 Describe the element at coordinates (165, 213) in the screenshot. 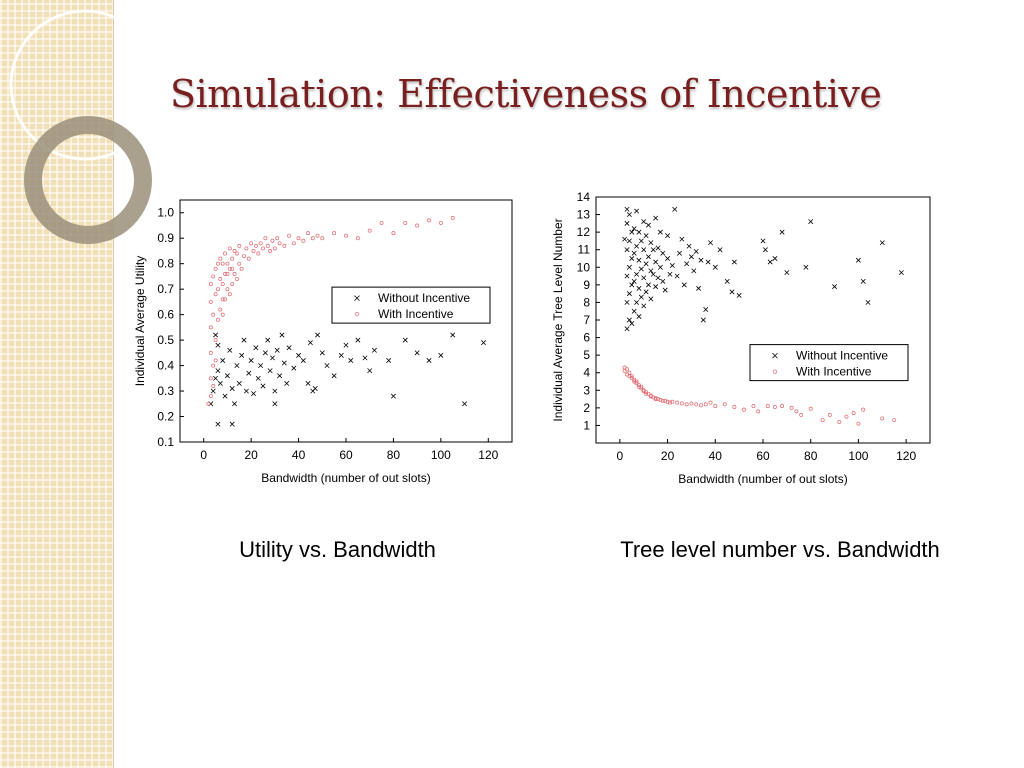

I see `y-tick-label: 1.0` at that location.